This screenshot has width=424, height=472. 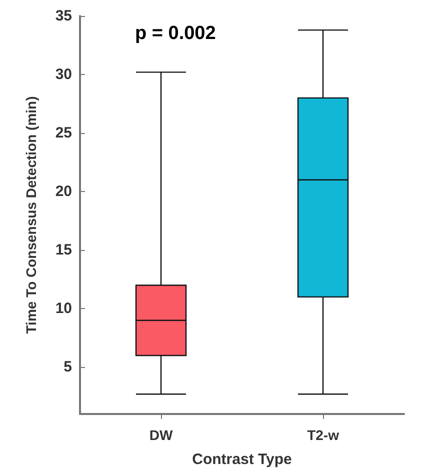 What do you see at coordinates (323, 435) in the screenshot?
I see `x-tick-label: T2-w` at bounding box center [323, 435].